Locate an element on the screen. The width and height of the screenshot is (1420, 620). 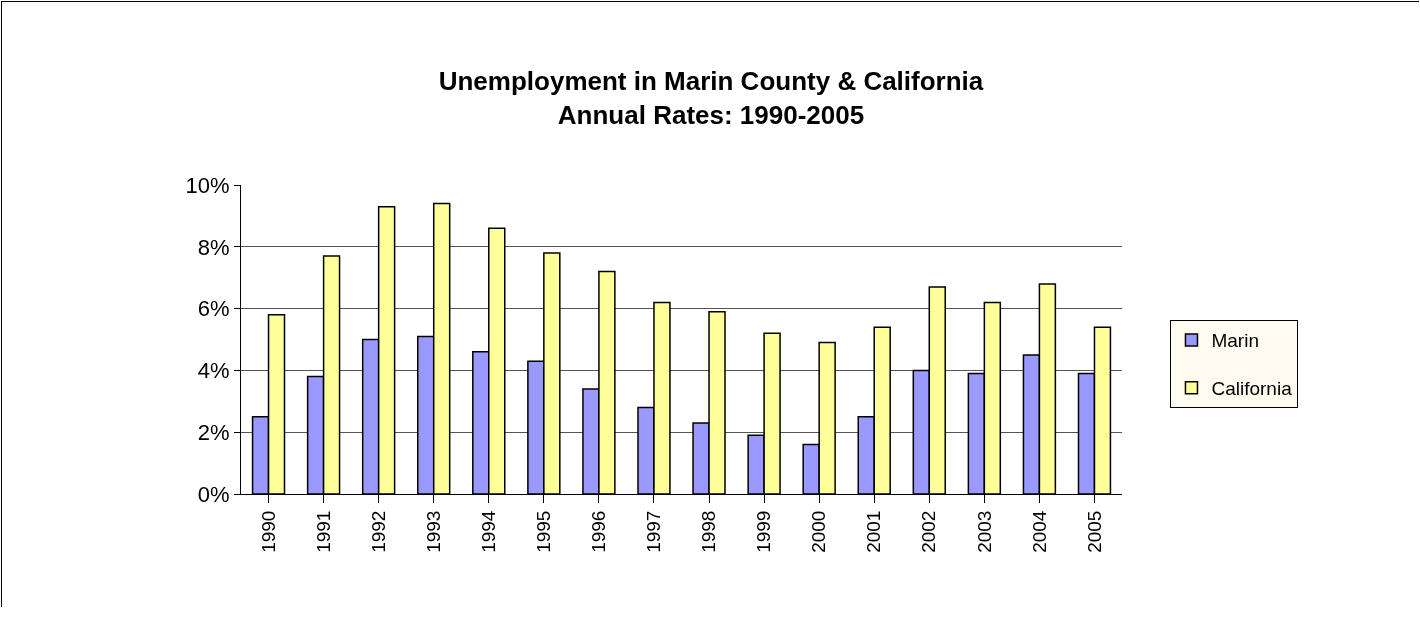
y-tick-label: 10% is located at coordinates (207, 185).